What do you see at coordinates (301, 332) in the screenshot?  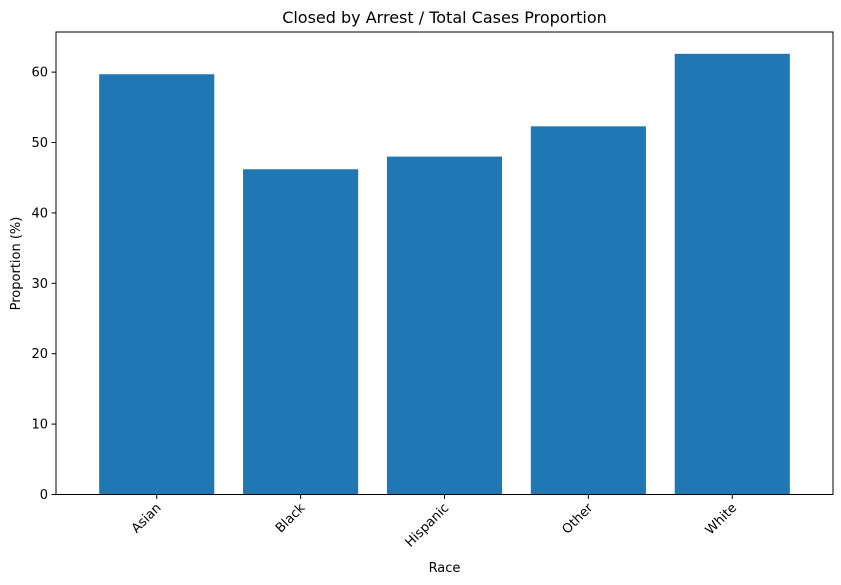 I see `bar-black` at bounding box center [301, 332].